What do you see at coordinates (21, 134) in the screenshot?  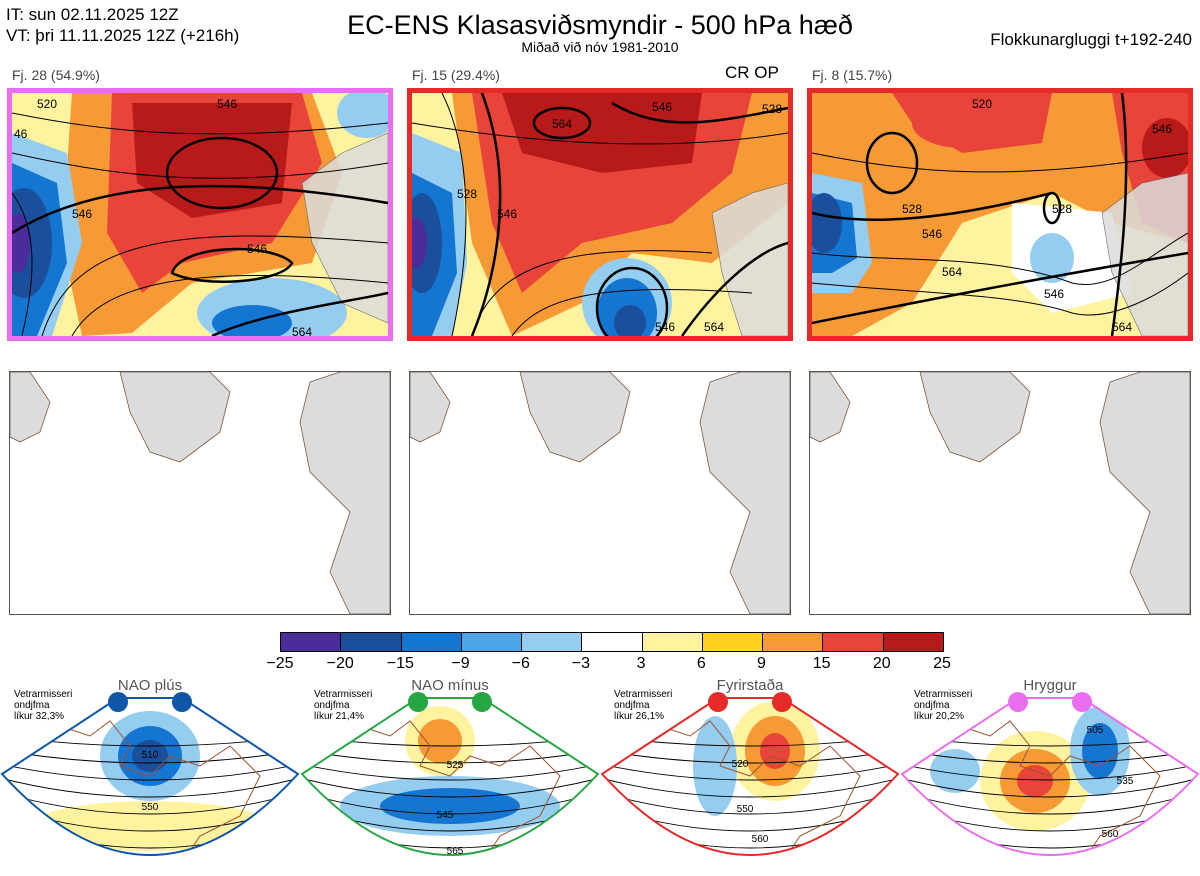 I see `contour-label: 46` at bounding box center [21, 134].